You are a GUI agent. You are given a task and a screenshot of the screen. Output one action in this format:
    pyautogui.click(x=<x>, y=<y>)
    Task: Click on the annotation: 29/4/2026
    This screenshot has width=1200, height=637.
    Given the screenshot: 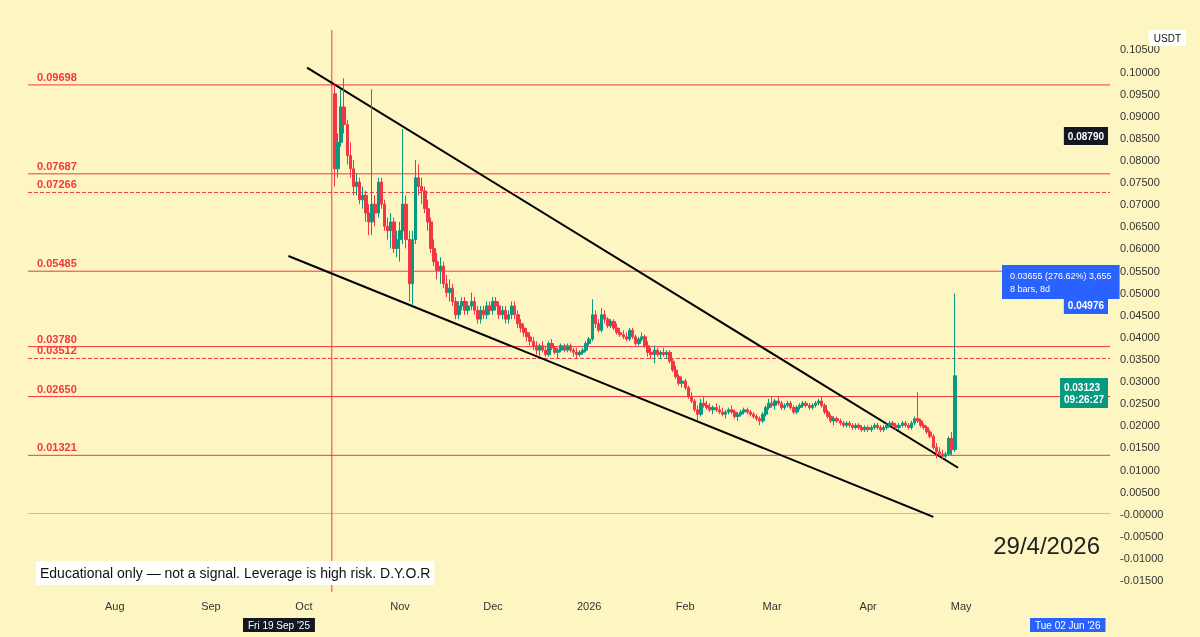 What is the action you would take?
    pyautogui.click(x=1047, y=545)
    